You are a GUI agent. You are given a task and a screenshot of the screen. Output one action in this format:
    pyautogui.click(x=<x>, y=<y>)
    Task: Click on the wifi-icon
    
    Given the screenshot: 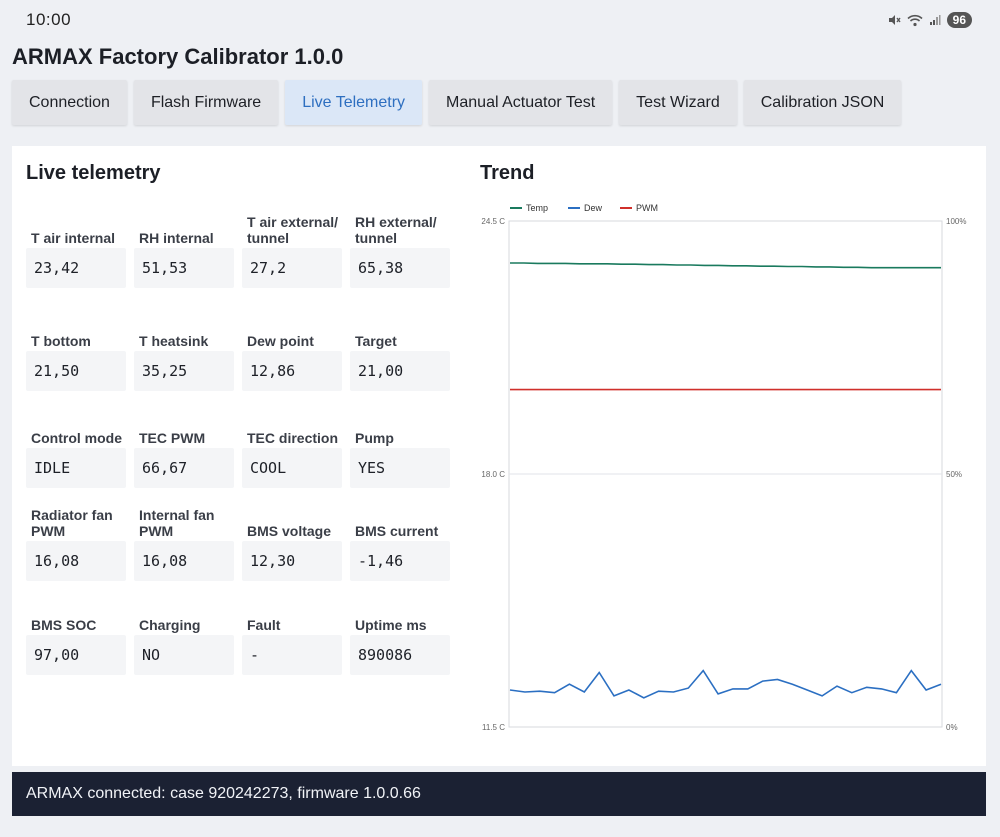 What is the action you would take?
    pyautogui.click(x=915, y=20)
    